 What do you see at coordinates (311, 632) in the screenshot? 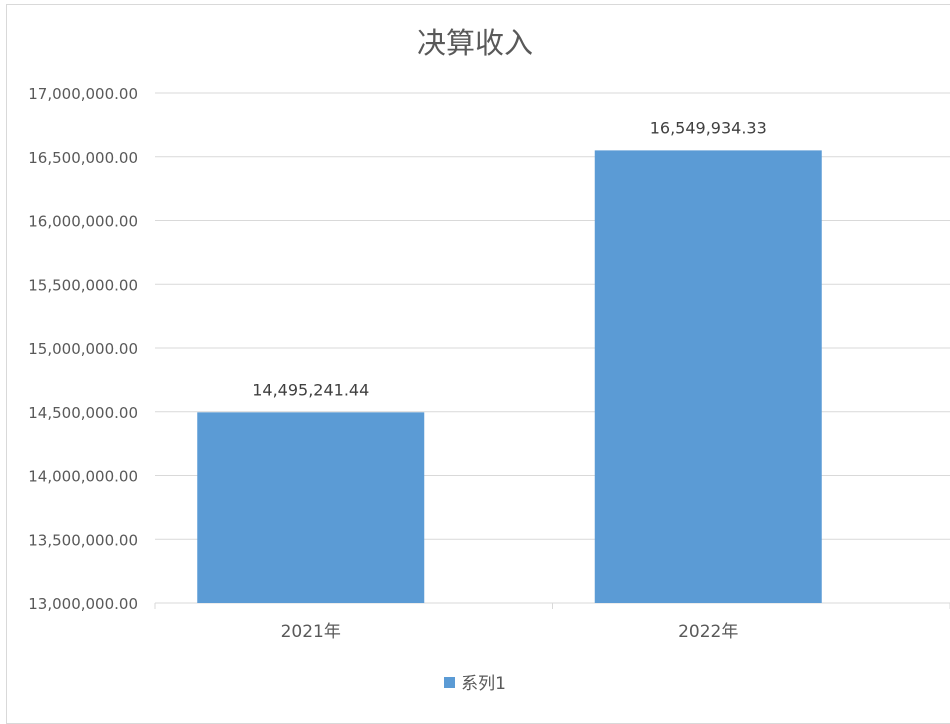
I see `x-tick-label: 2021年` at bounding box center [311, 632].